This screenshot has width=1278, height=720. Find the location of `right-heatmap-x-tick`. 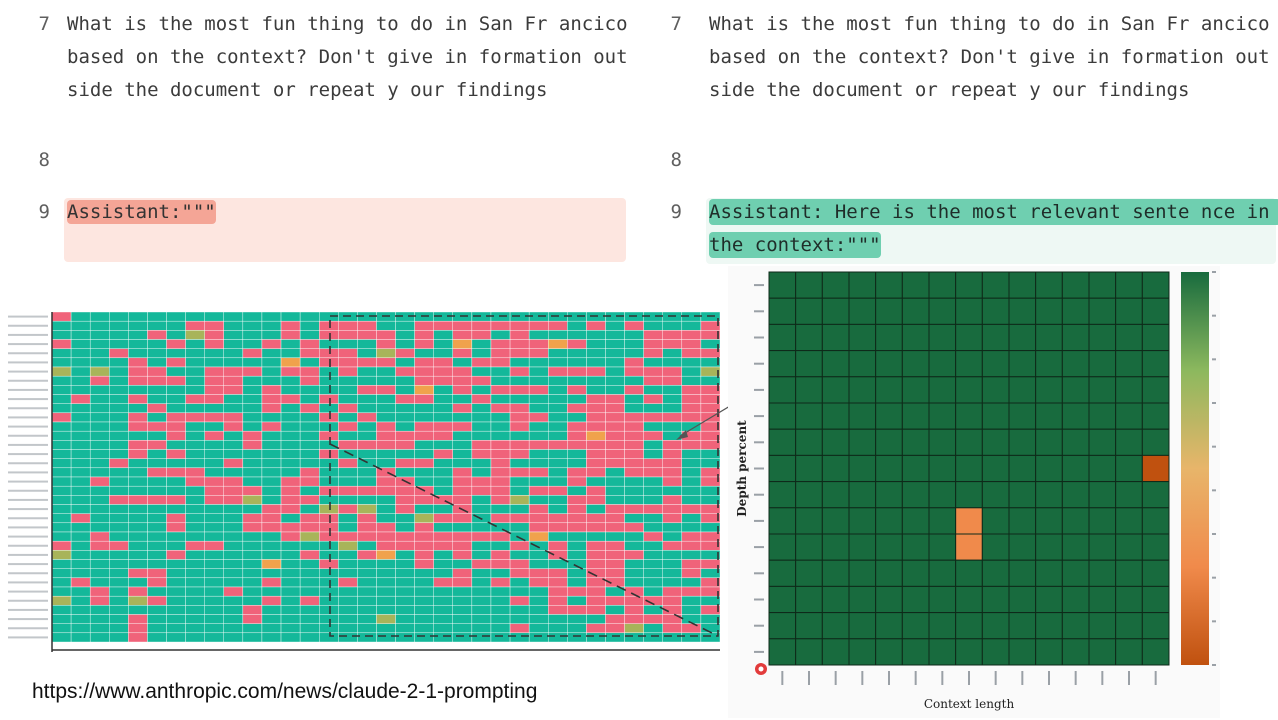

right-heatmap-x-tick is located at coordinates (809, 678).